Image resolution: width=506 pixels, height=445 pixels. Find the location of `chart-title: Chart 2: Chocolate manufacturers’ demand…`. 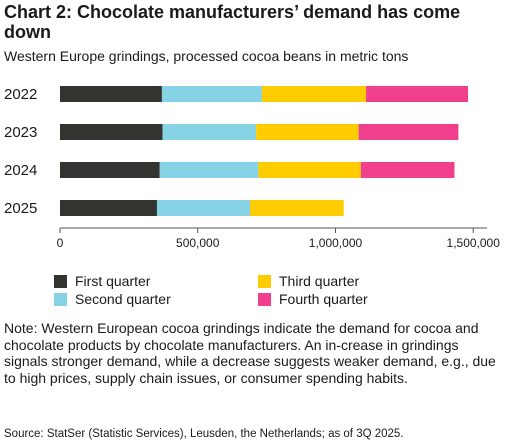

chart-title: Chart 2: Chocolate manufacturers’ demand… is located at coordinates (232, 22).